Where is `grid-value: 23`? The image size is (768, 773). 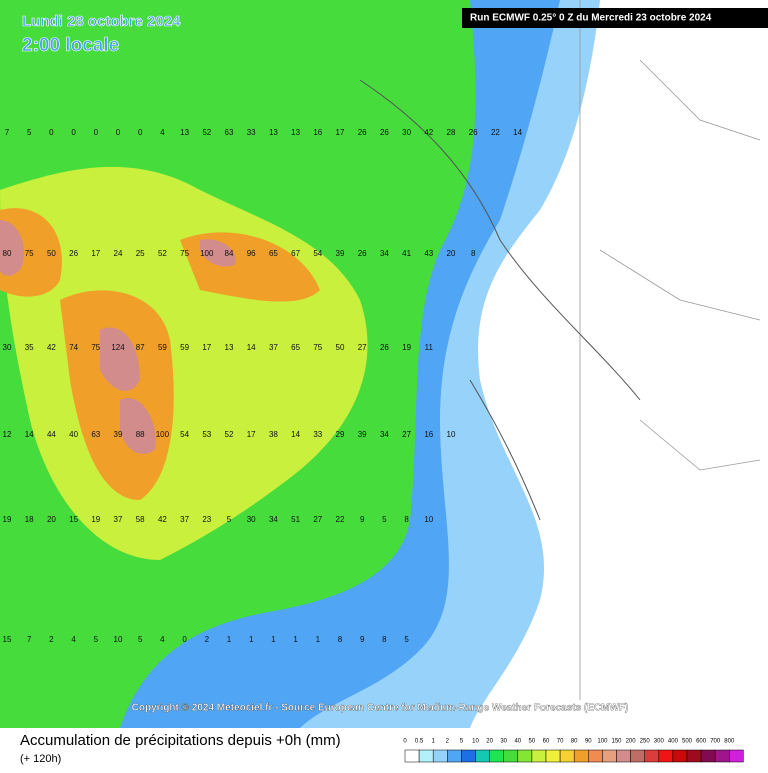
grid-value: 23 is located at coordinates (206, 519).